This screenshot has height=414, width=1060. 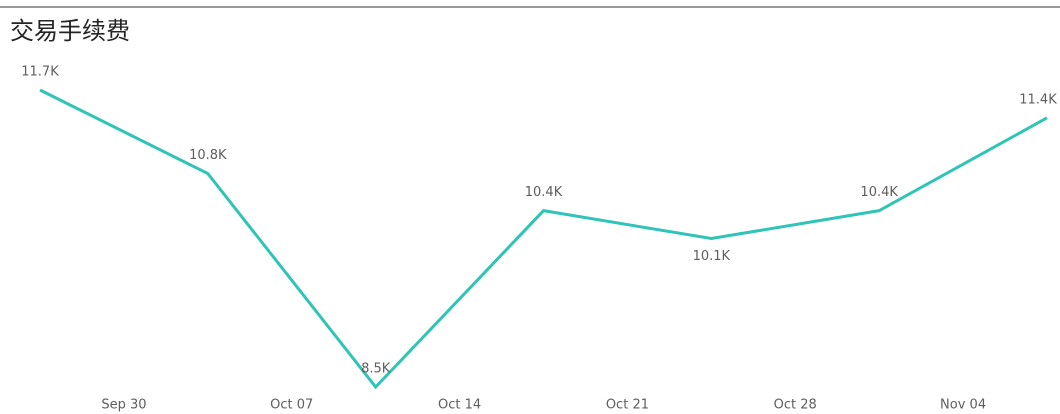 I want to click on x-tick-label: Oct 28, so click(x=795, y=405).